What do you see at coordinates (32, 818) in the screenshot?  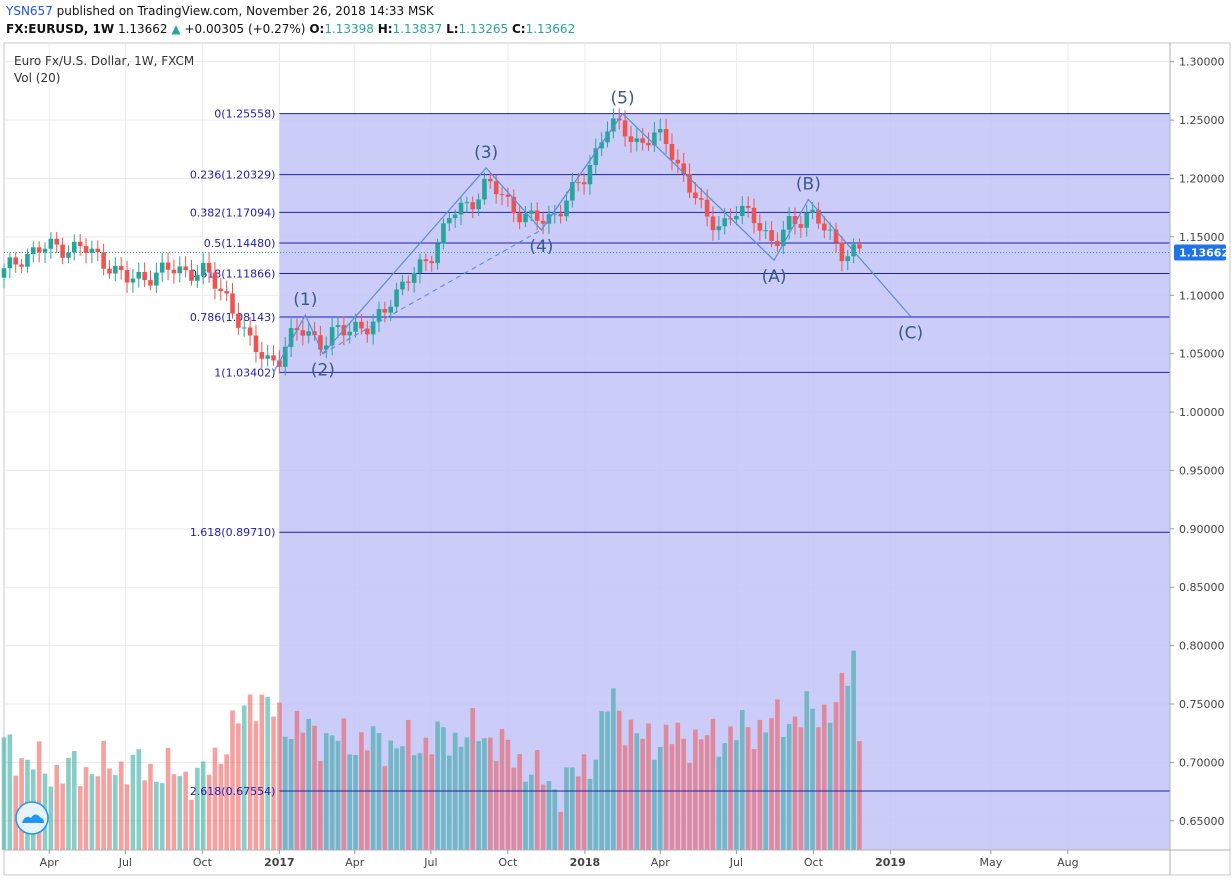 I see `tradingview-cloud-icon` at bounding box center [32, 818].